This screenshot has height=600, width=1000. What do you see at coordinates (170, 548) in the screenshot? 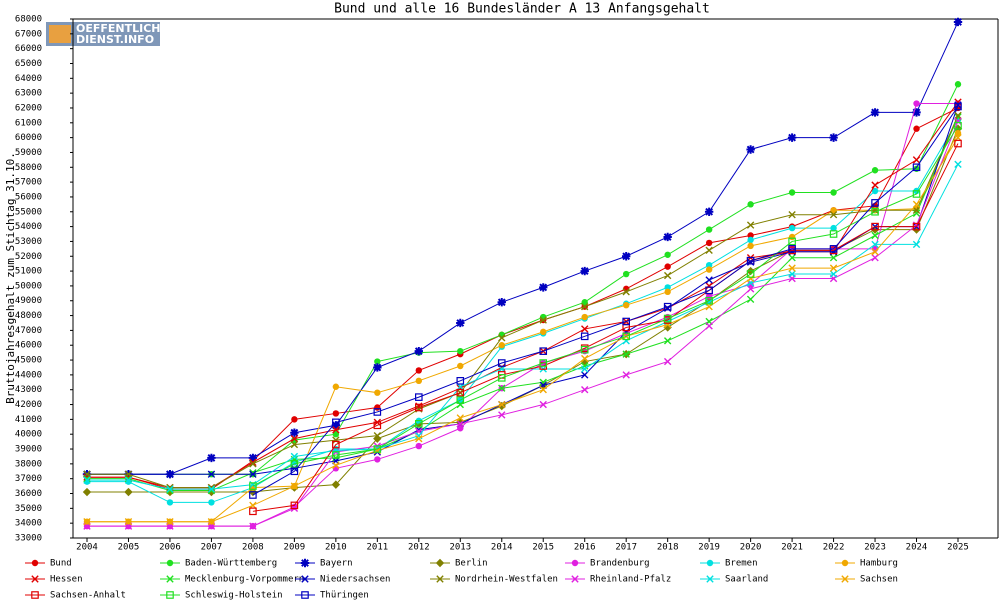
I see `x-tick-label: 2006` at bounding box center [170, 548].